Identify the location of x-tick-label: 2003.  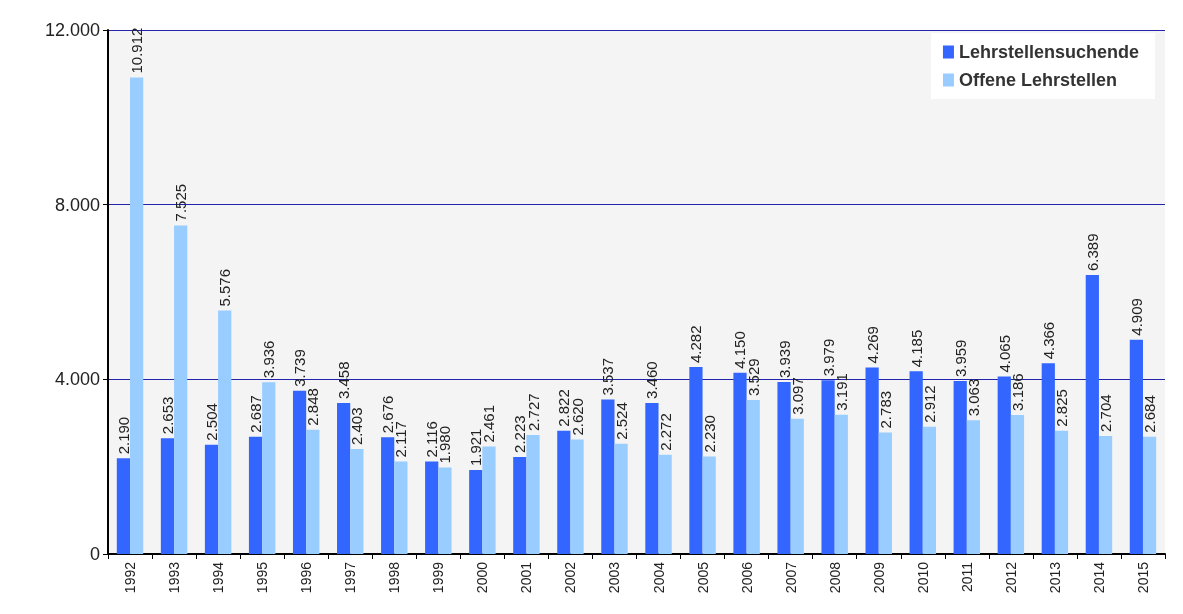
(614, 577).